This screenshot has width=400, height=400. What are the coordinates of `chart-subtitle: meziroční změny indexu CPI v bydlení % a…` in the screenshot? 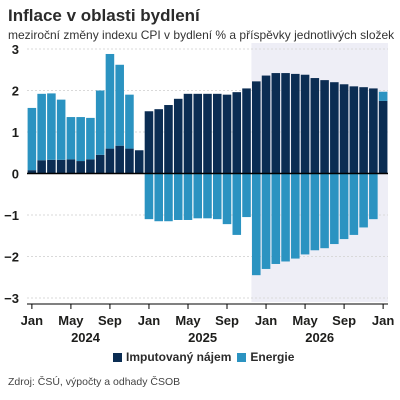 It's located at (201, 35).